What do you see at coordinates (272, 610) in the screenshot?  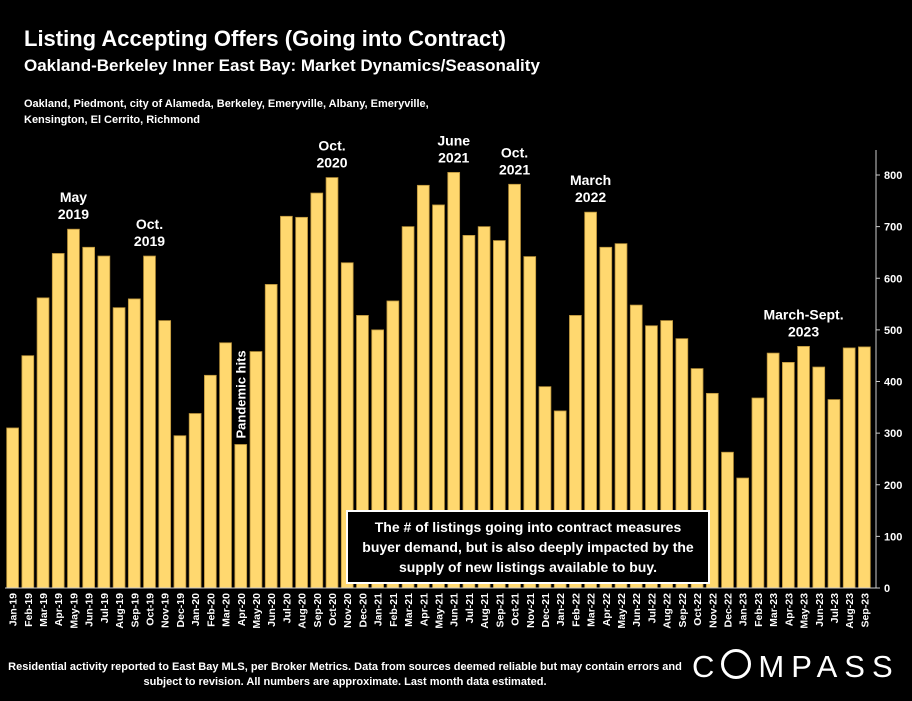 I see `x-tick-label: Jun-20` at bounding box center [272, 610].